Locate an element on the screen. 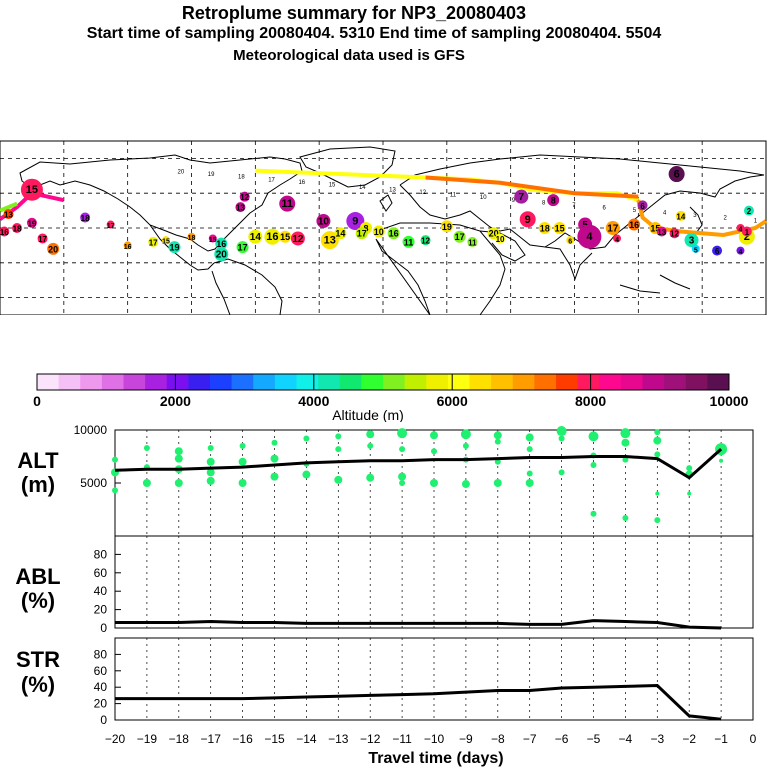  plume-marker-label: 14 is located at coordinates (340, 234).